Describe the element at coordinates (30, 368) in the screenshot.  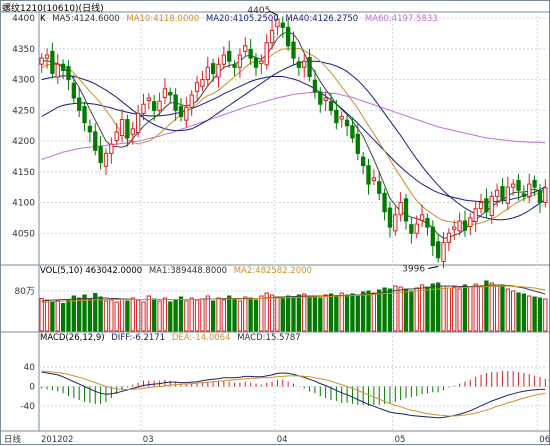
I see `macd-y-tick: 40` at that location.